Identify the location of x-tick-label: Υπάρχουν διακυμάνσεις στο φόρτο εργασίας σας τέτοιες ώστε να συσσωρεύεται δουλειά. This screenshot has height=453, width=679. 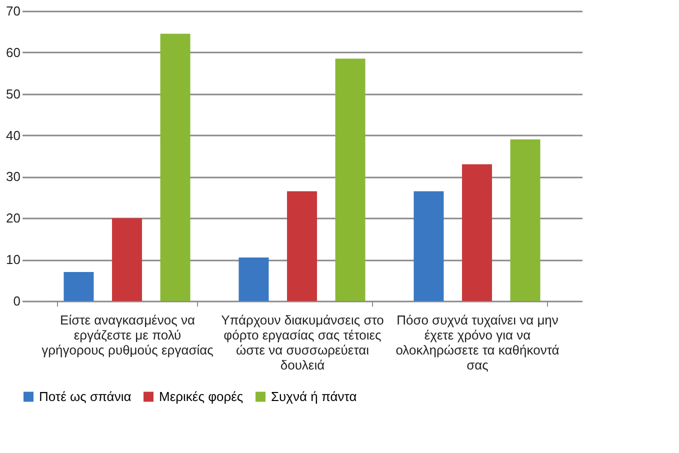
(302, 342).